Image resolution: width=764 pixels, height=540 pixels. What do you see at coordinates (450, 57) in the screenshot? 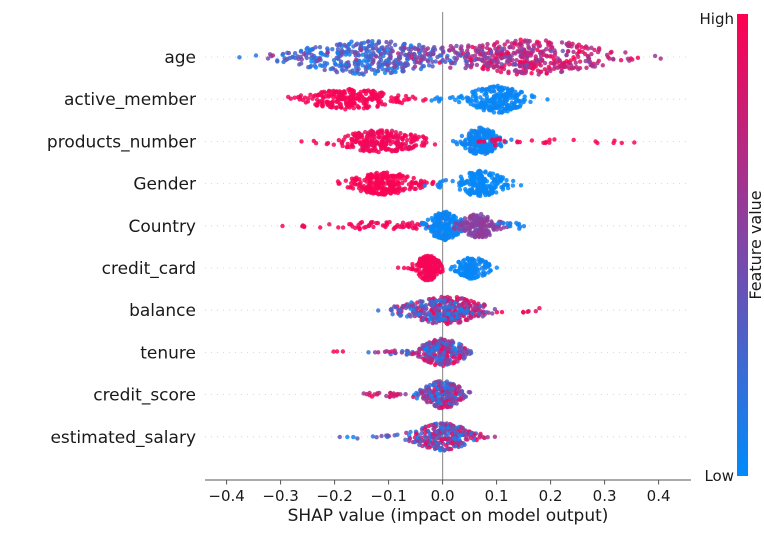
I see `beeswarm-row-age` at bounding box center [450, 57].